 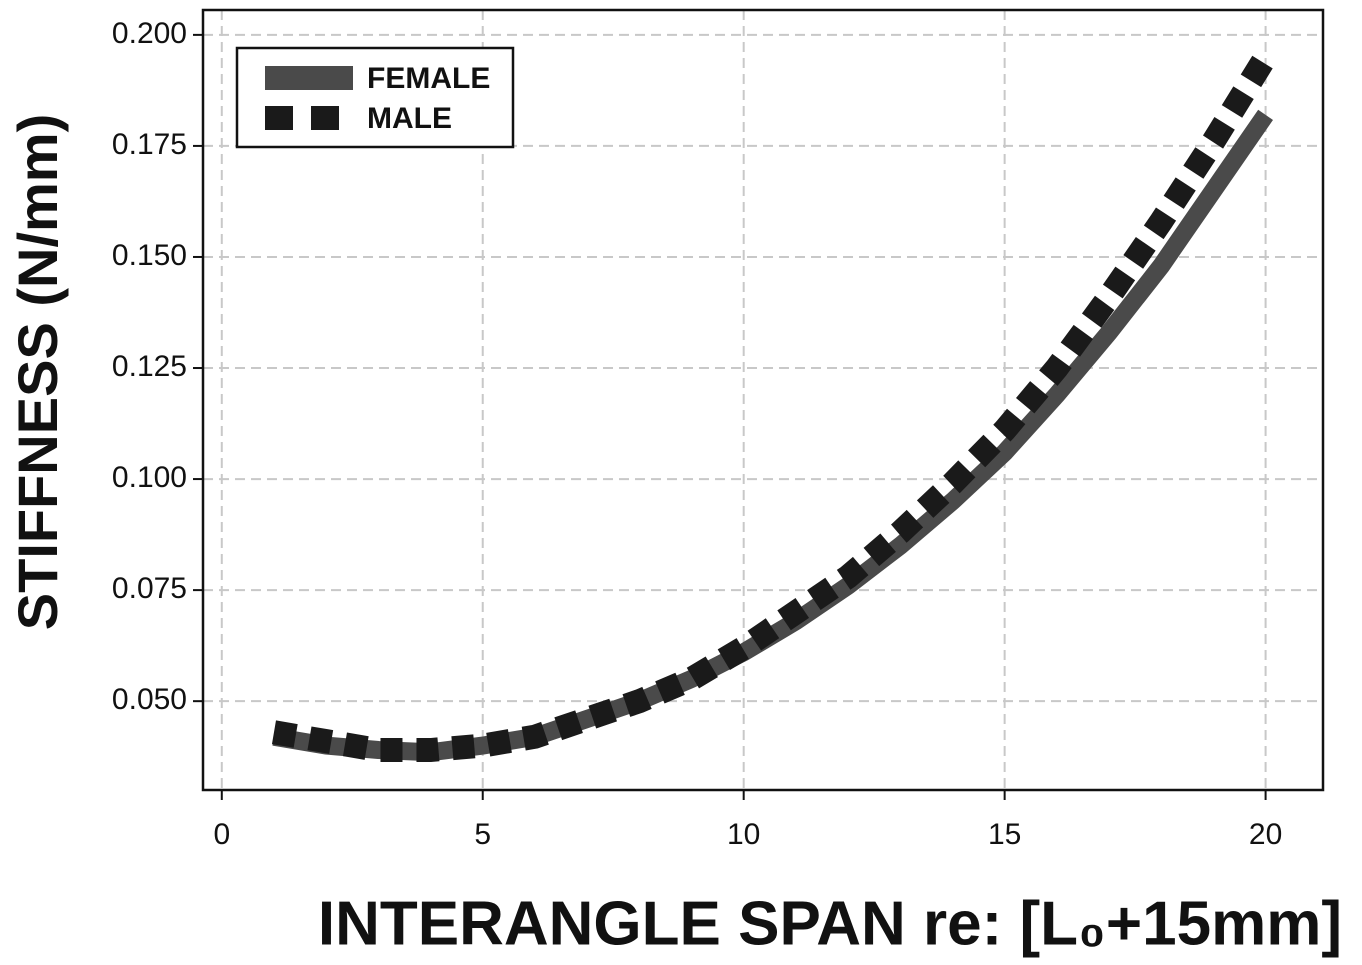 I want to click on legend-box, so click(x=375, y=97).